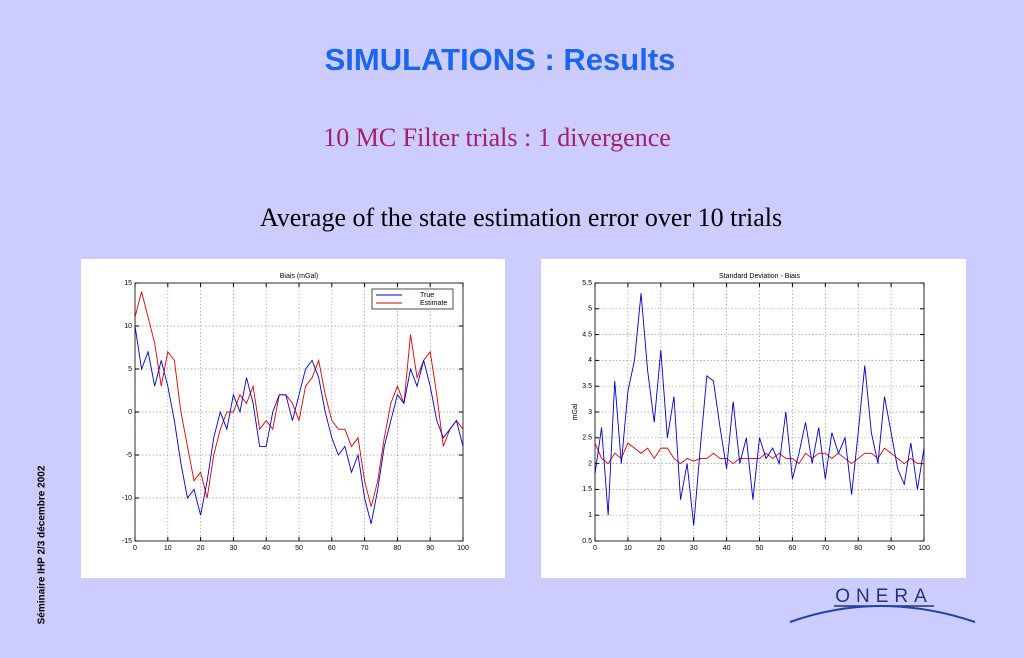  I want to click on chart-title: Biais (mGal), so click(299, 276).